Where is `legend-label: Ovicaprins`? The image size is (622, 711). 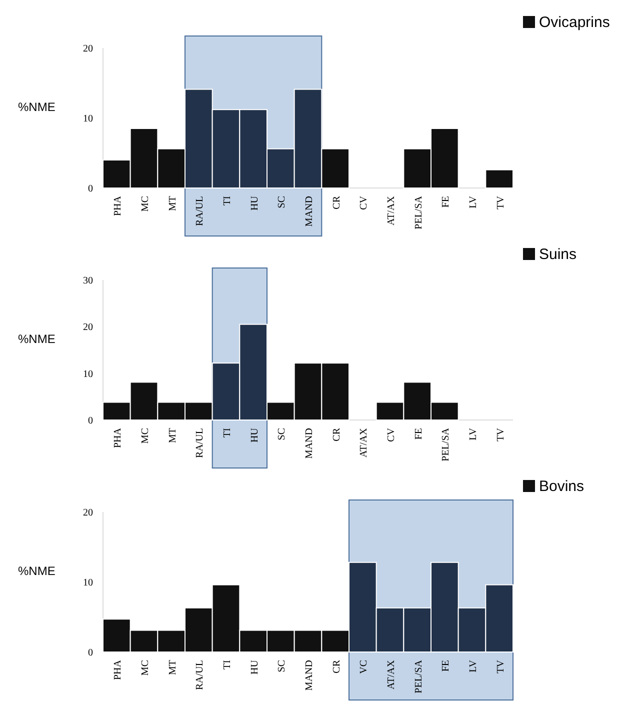 legend-label: Ovicaprins is located at coordinates (574, 22).